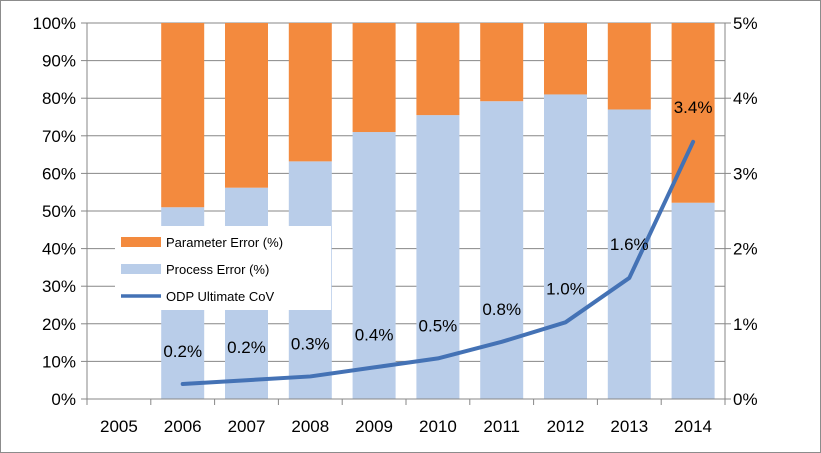  What do you see at coordinates (502, 62) in the screenshot?
I see `bar-parameter-error-2011` at bounding box center [502, 62].